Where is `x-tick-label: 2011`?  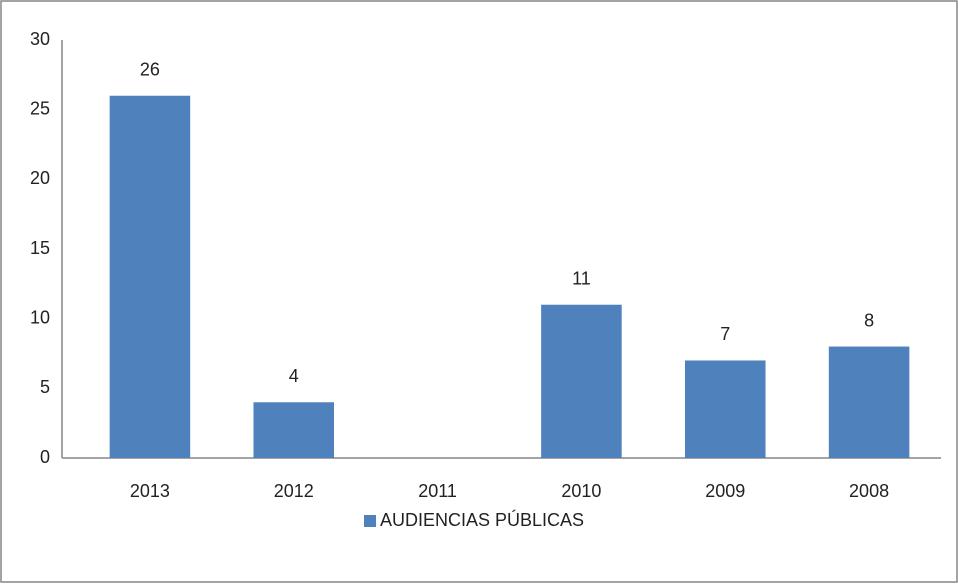
x-tick-label: 2011 is located at coordinates (437, 491).